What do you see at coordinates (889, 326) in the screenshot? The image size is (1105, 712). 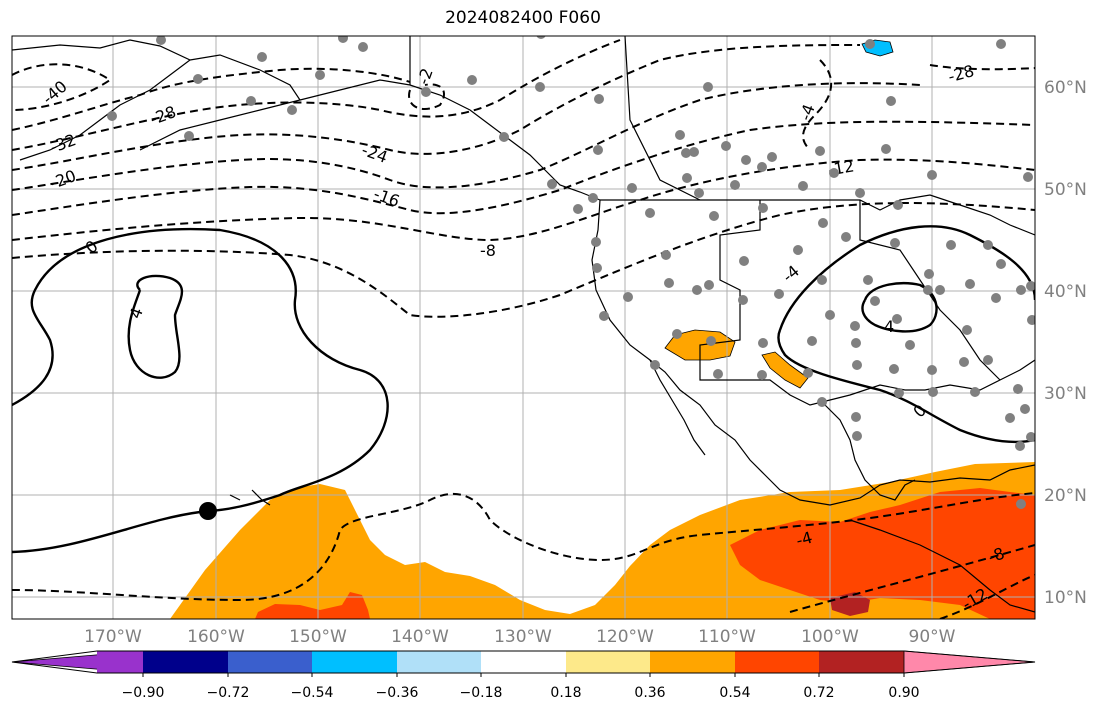 I see `contour-label: 4` at bounding box center [889, 326].